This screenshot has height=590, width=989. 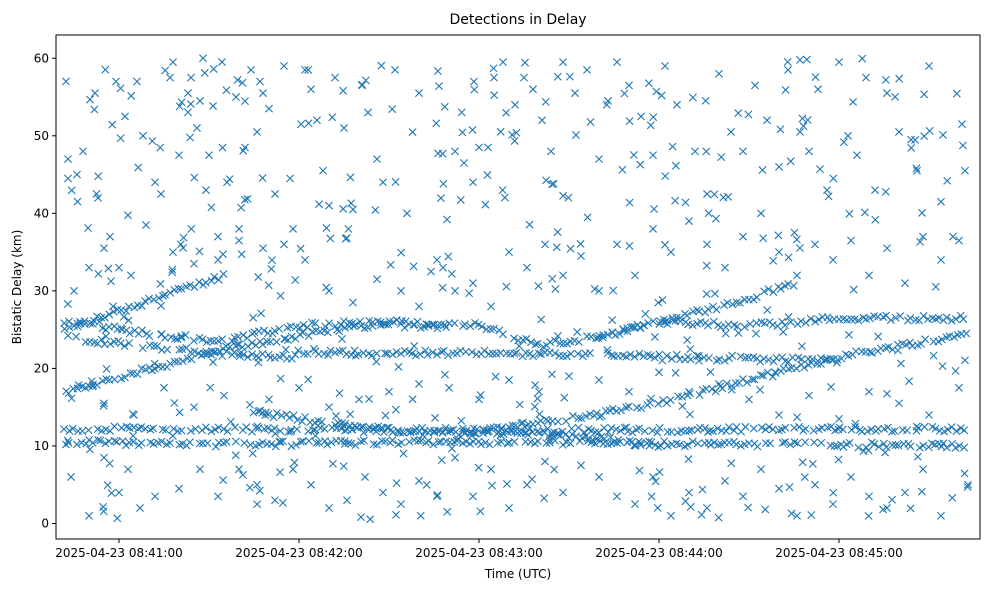 What do you see at coordinates (41, 58) in the screenshot?
I see `y-tick-label: 60` at bounding box center [41, 58].